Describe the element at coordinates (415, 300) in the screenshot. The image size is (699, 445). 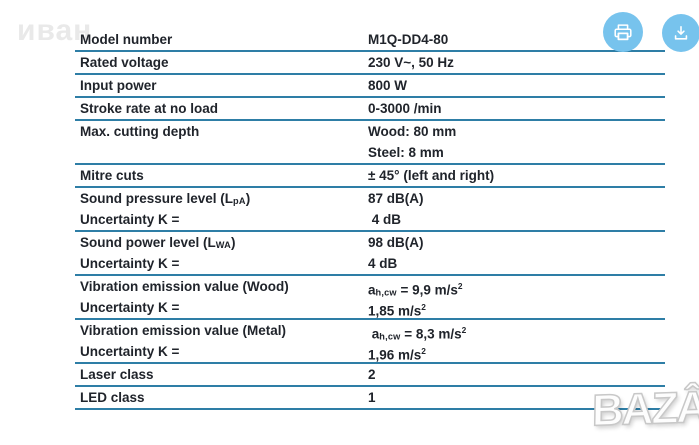
I see `spec-value: ah,cw = 9,9 m/s2 1,85 m/s2` at that location.